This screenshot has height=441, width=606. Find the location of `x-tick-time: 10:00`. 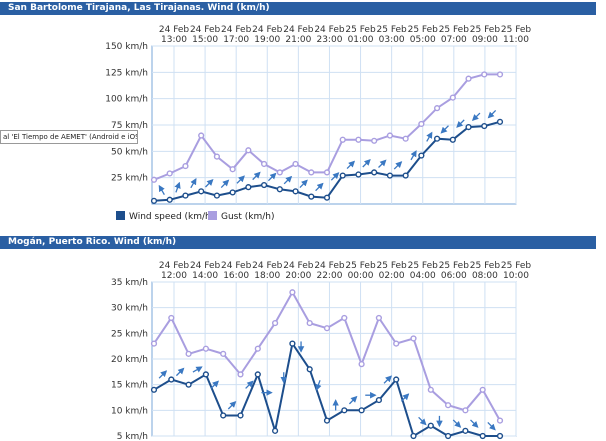

x-tick-time: 10:00 is located at coordinates (516, 276).